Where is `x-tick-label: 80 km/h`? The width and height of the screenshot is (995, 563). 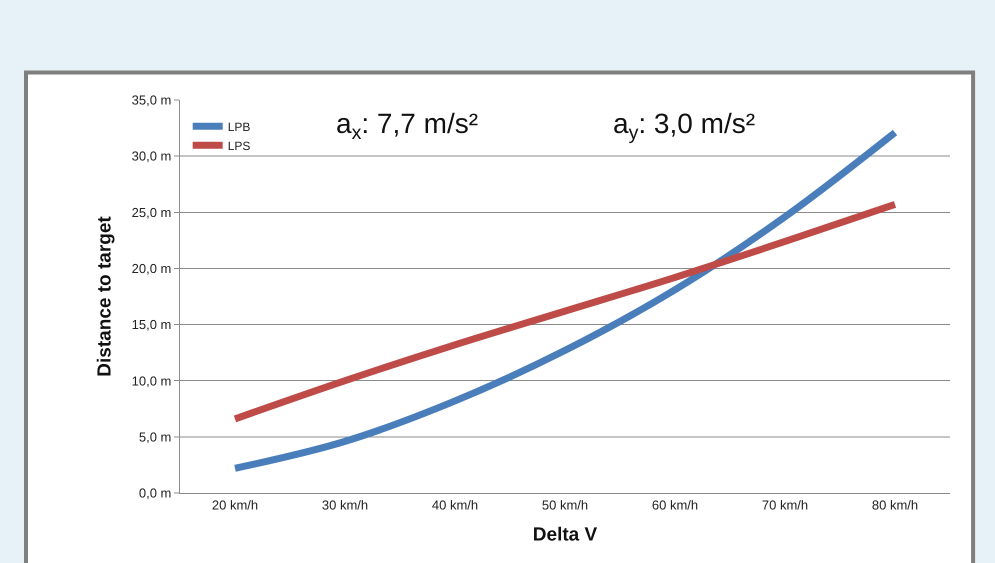
x-tick-label: 80 km/h is located at coordinates (895, 505).